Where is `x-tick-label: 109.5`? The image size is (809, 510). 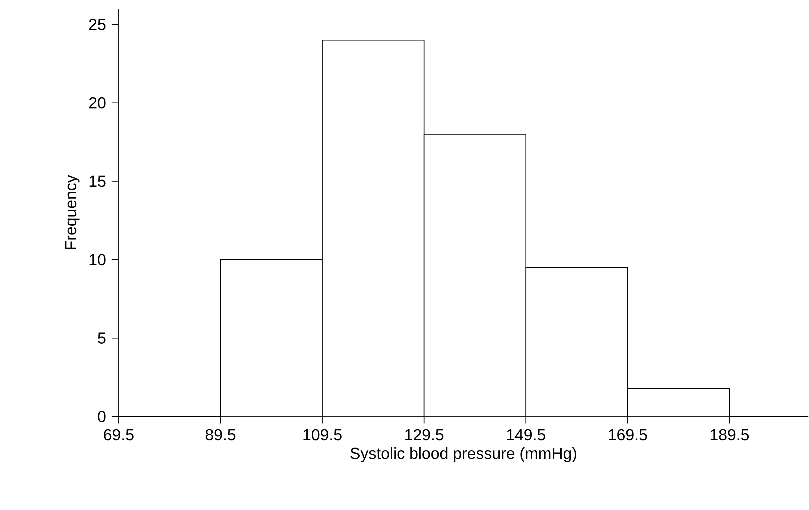 x-tick-label: 109.5 is located at coordinates (323, 435).